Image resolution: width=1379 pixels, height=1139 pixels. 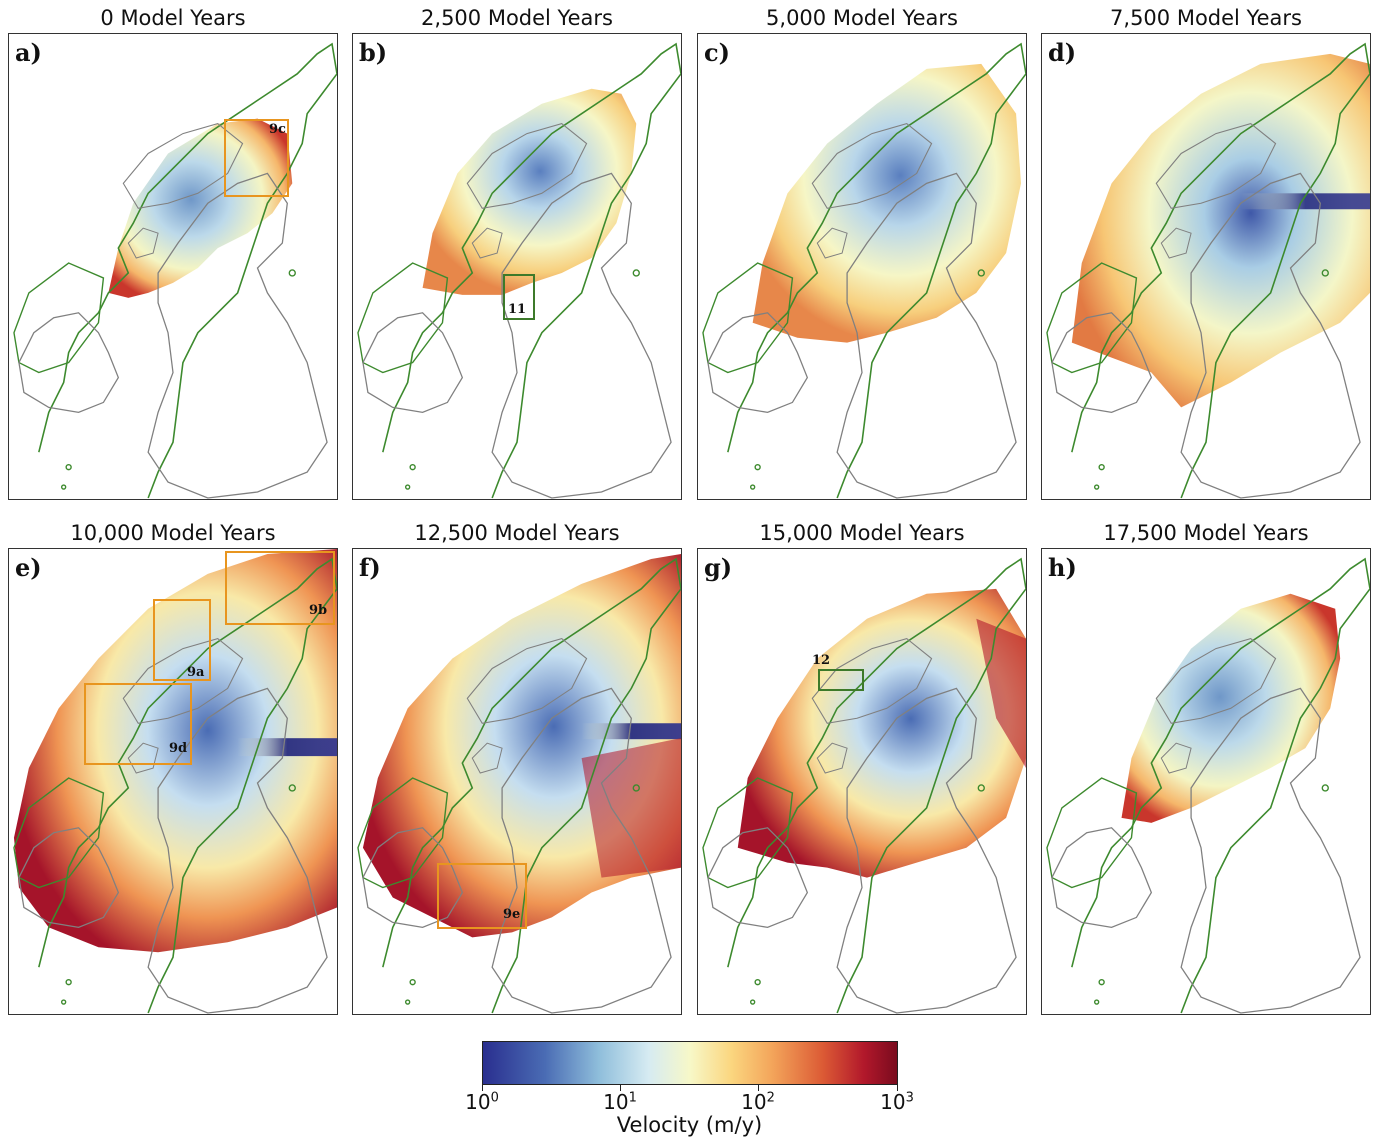 What do you see at coordinates (482, 896) in the screenshot?
I see `inset-box-9e` at bounding box center [482, 896].